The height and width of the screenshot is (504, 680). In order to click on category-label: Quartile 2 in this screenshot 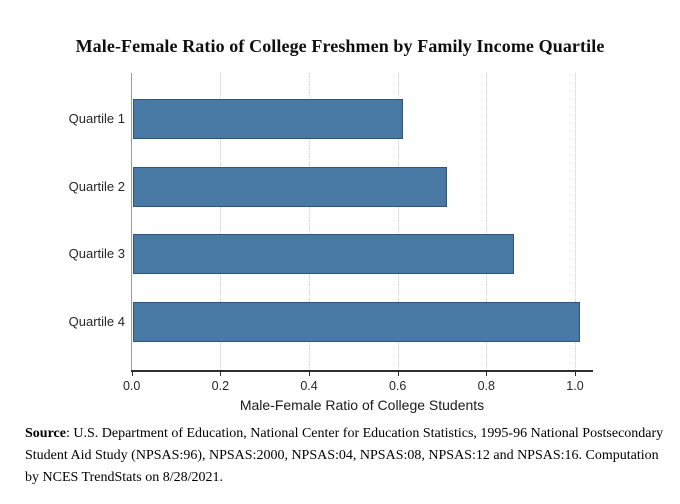, I will do `click(96, 186)`.